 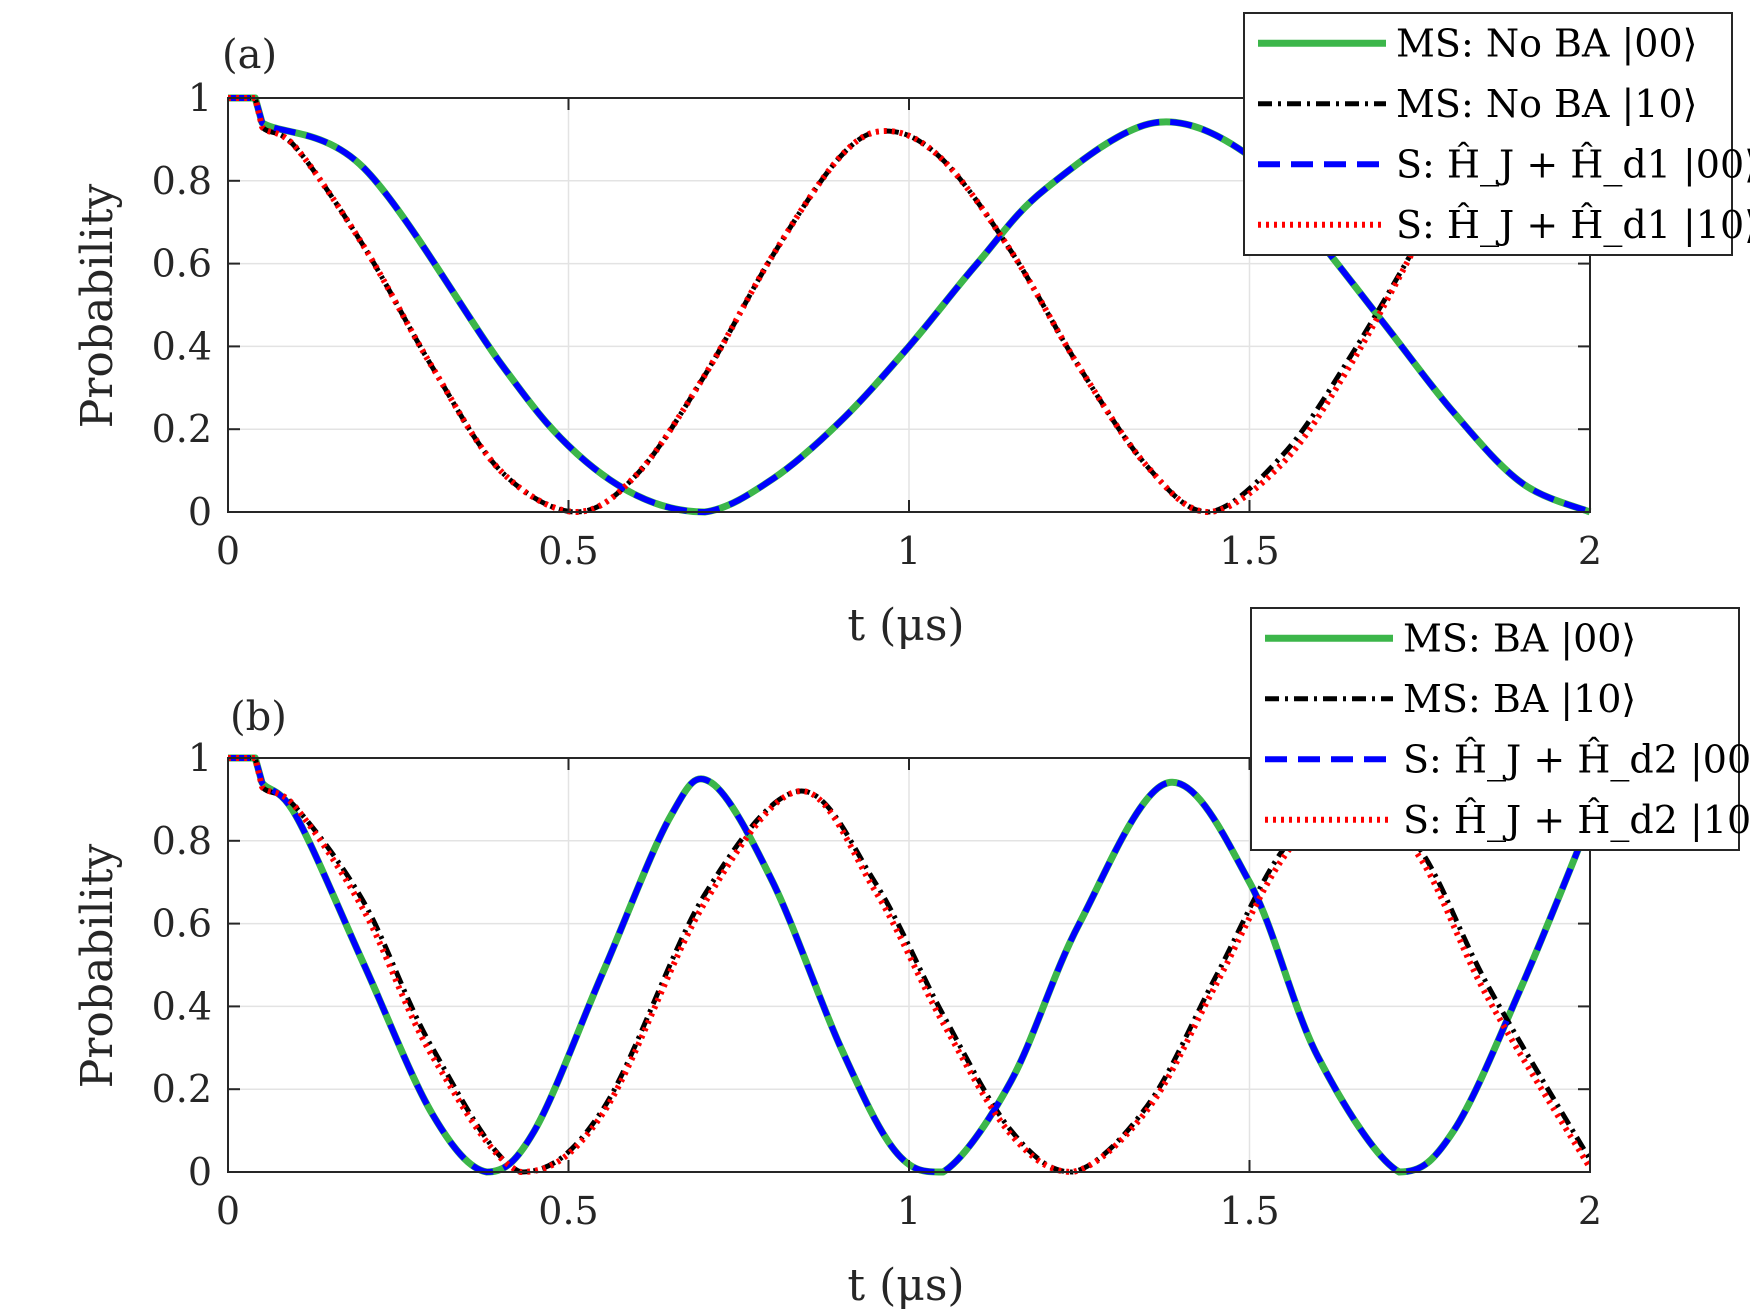 I want to click on y-axis-label-b: Probability, so click(x=97, y=966).